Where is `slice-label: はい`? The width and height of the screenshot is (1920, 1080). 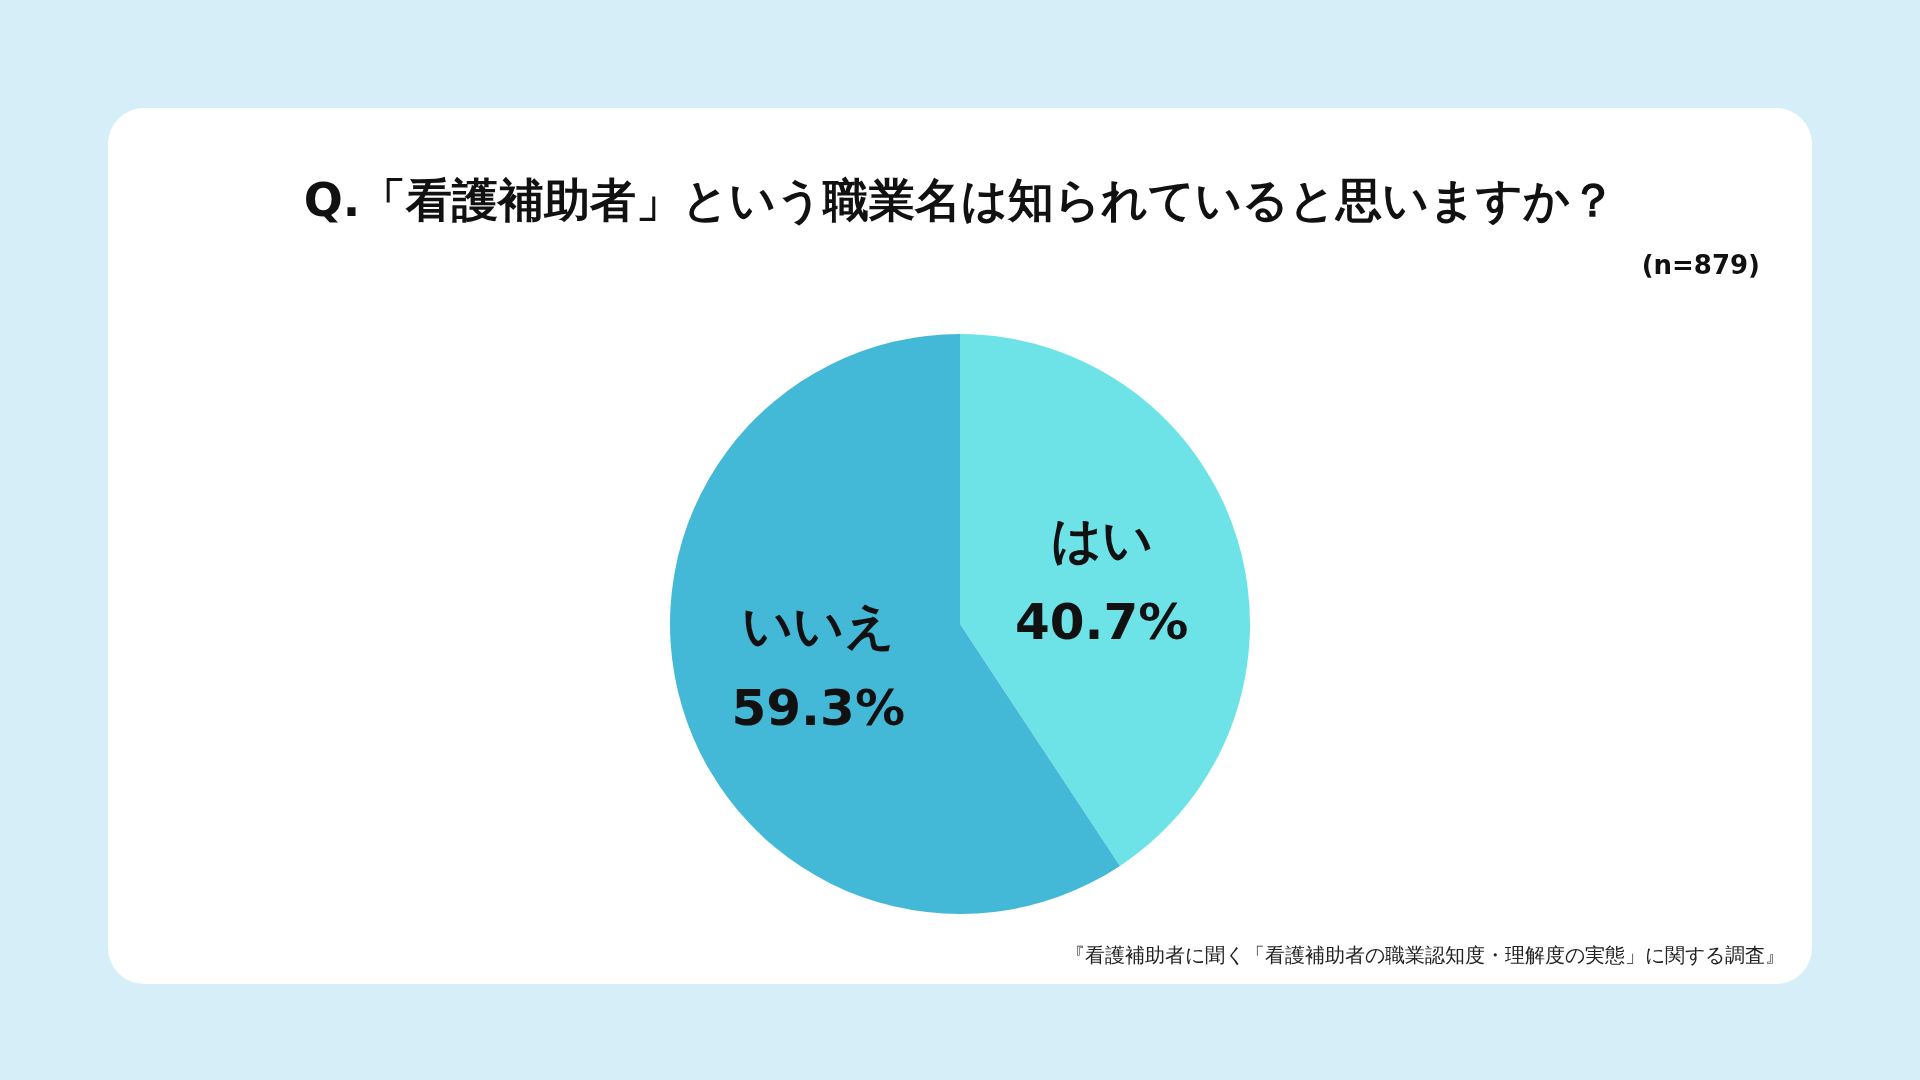 slice-label: はい is located at coordinates (1101, 540).